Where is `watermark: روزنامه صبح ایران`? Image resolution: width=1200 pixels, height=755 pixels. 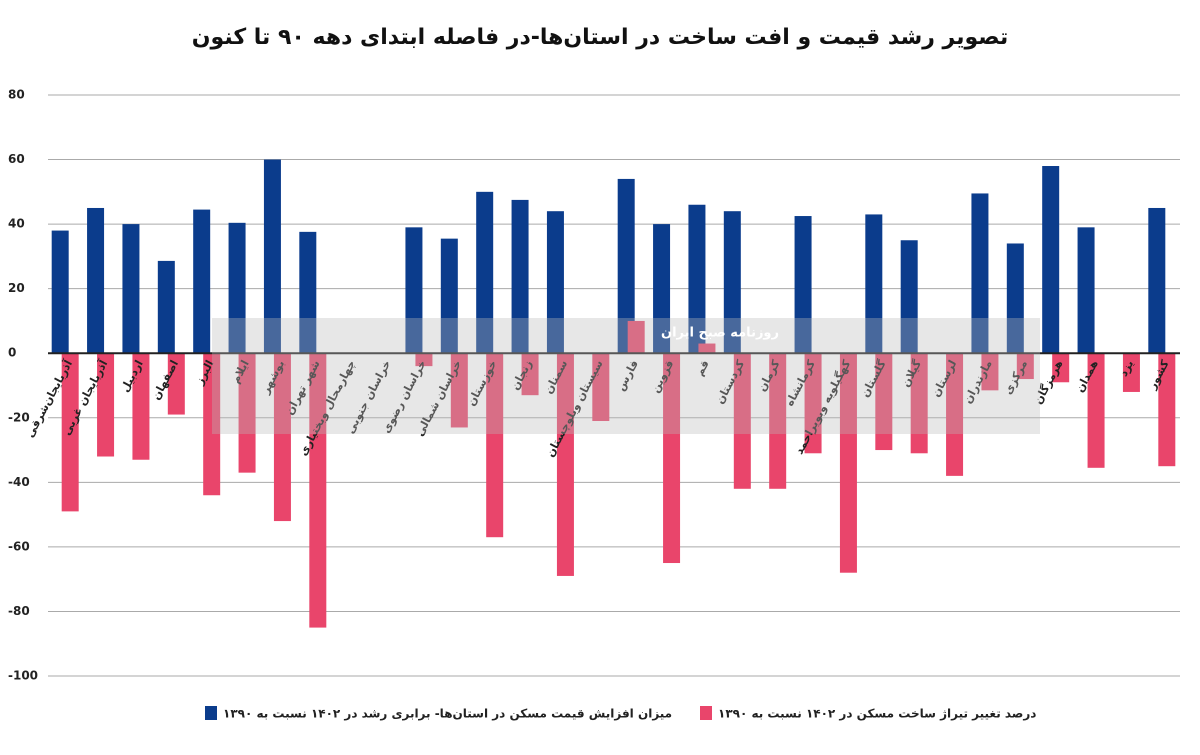 watermark: روزنامه صبح ایران is located at coordinates (720, 333).